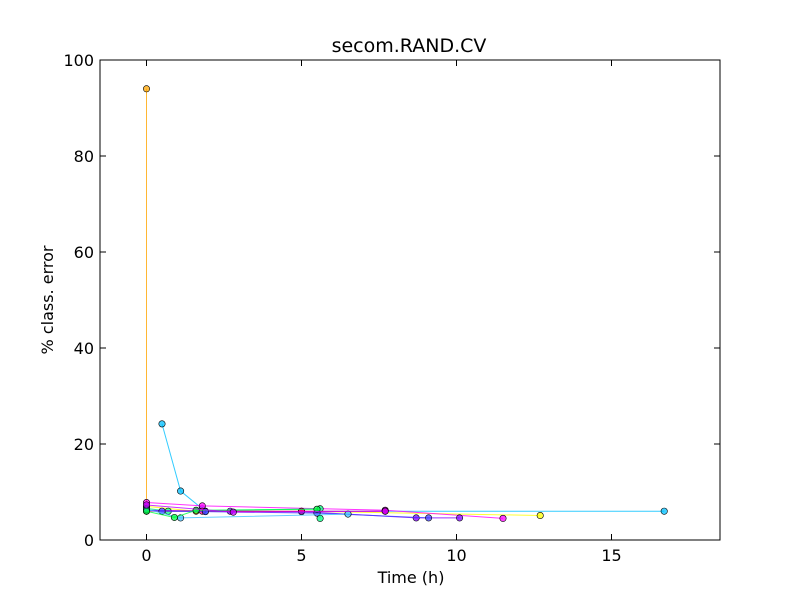 The width and height of the screenshot is (800, 600). I want to click on chart-title: secom.RAND.CV, so click(409, 46).